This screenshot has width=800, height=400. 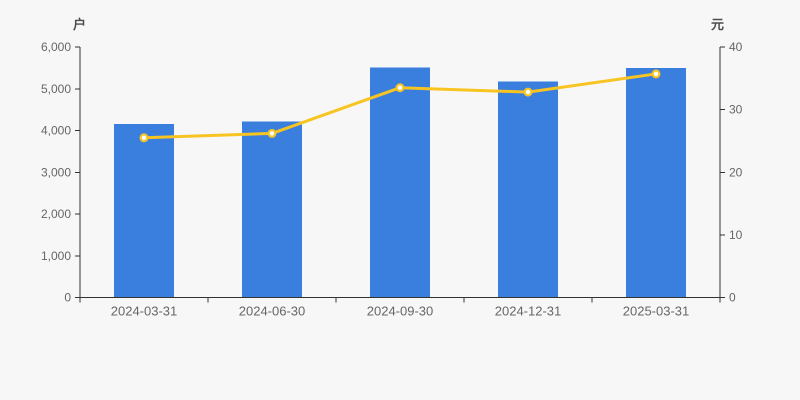 What do you see at coordinates (736, 110) in the screenshot?
I see `right-axis-tick-label: 30` at bounding box center [736, 110].